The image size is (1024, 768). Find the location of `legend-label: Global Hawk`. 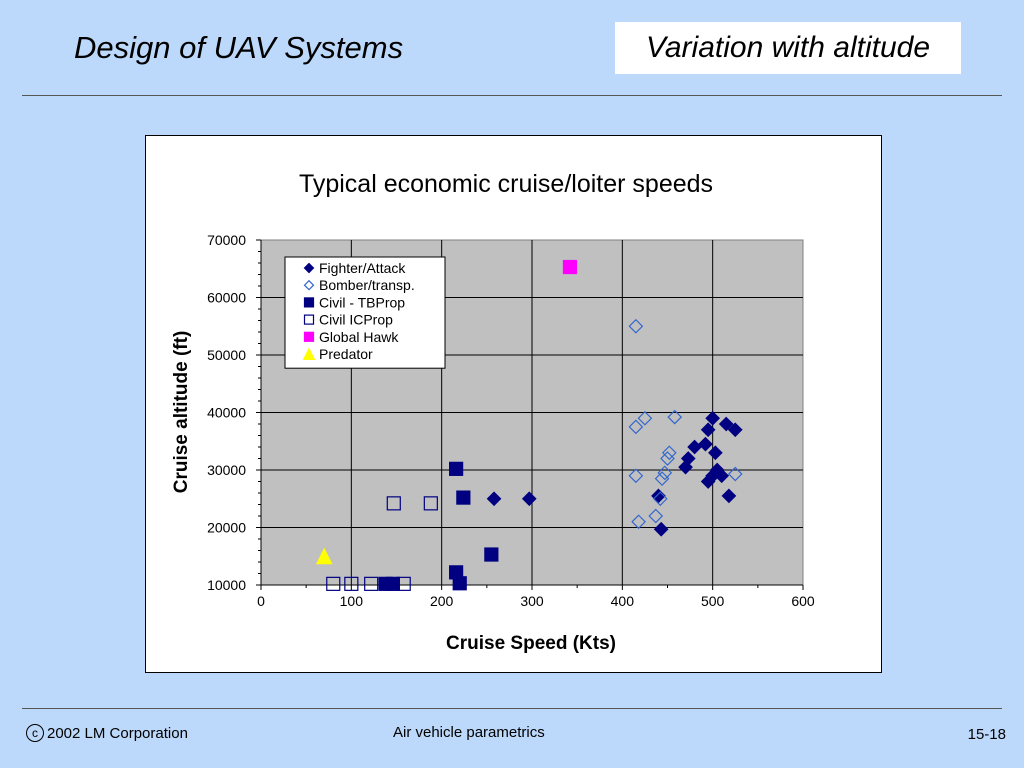

legend-label: Global Hawk is located at coordinates (359, 337).